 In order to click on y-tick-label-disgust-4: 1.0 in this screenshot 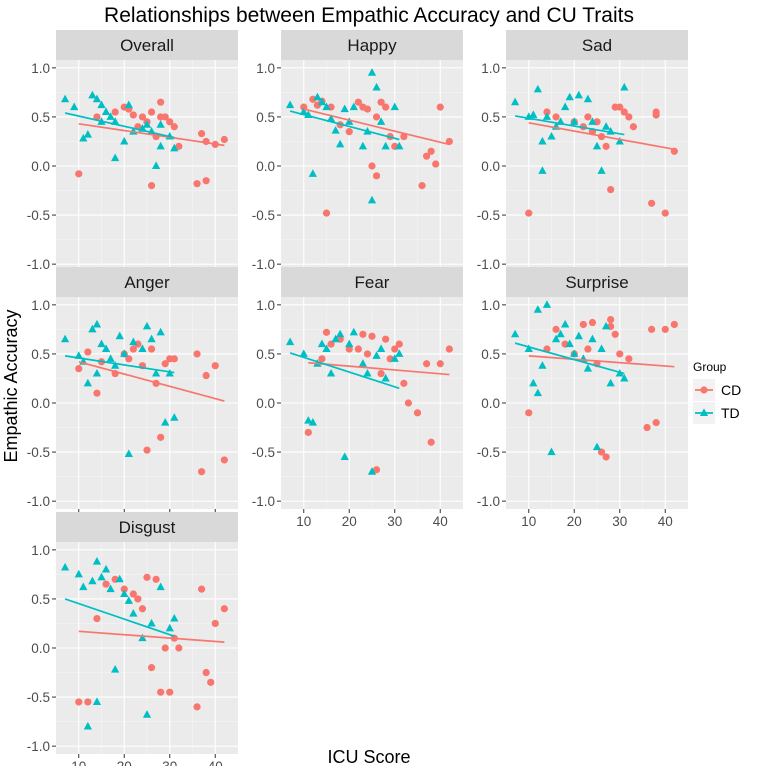, I will do `click(40, 550)`.